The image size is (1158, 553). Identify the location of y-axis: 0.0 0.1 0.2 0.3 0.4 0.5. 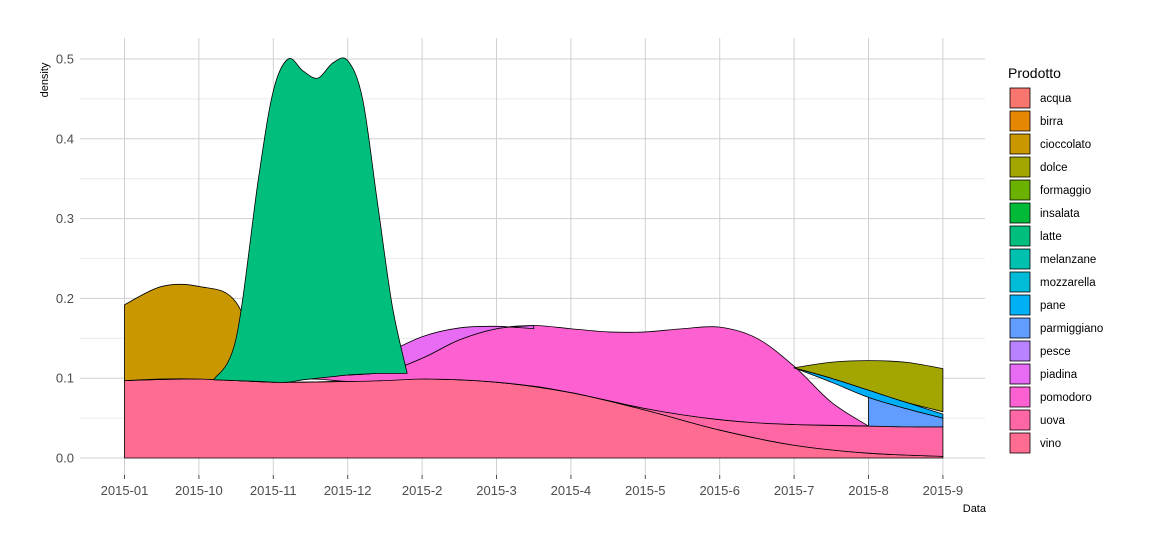
(65, 259).